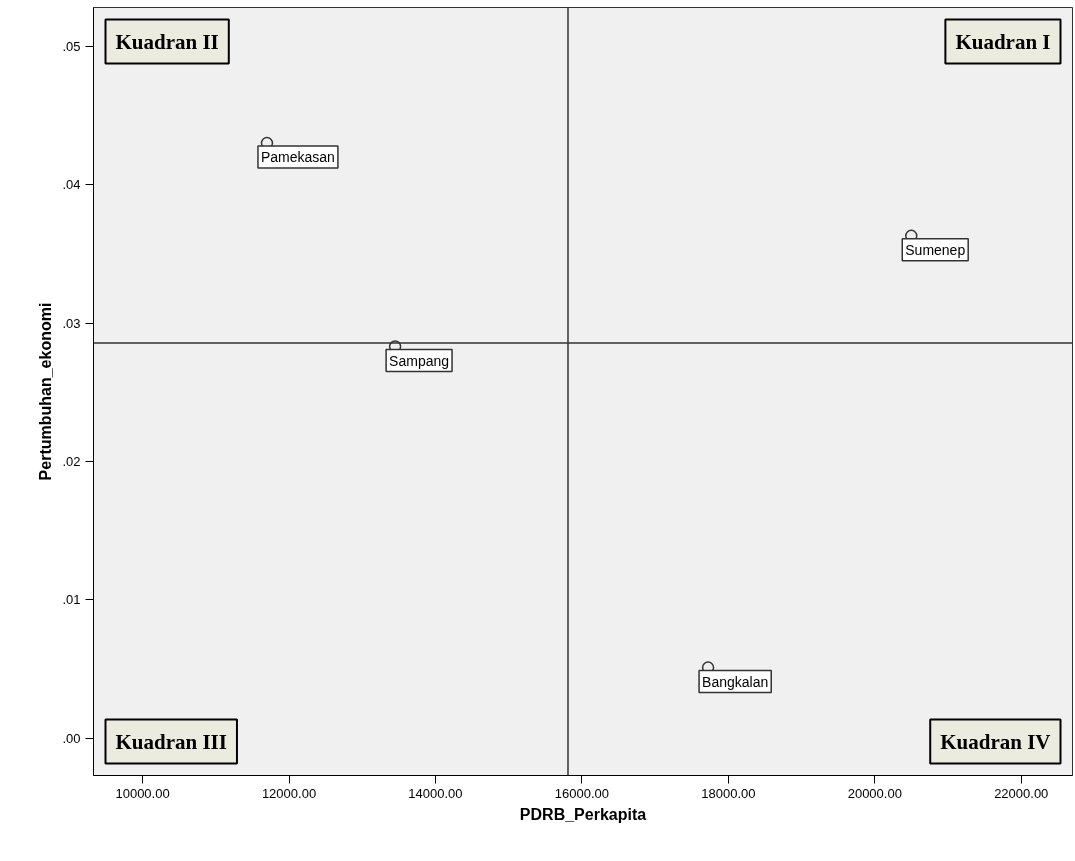 Image resolution: width=1075 pixels, height=861 pixels. What do you see at coordinates (46, 391) in the screenshot?
I see `y-axis-title: Pertumbuhan_ekonomi` at bounding box center [46, 391].